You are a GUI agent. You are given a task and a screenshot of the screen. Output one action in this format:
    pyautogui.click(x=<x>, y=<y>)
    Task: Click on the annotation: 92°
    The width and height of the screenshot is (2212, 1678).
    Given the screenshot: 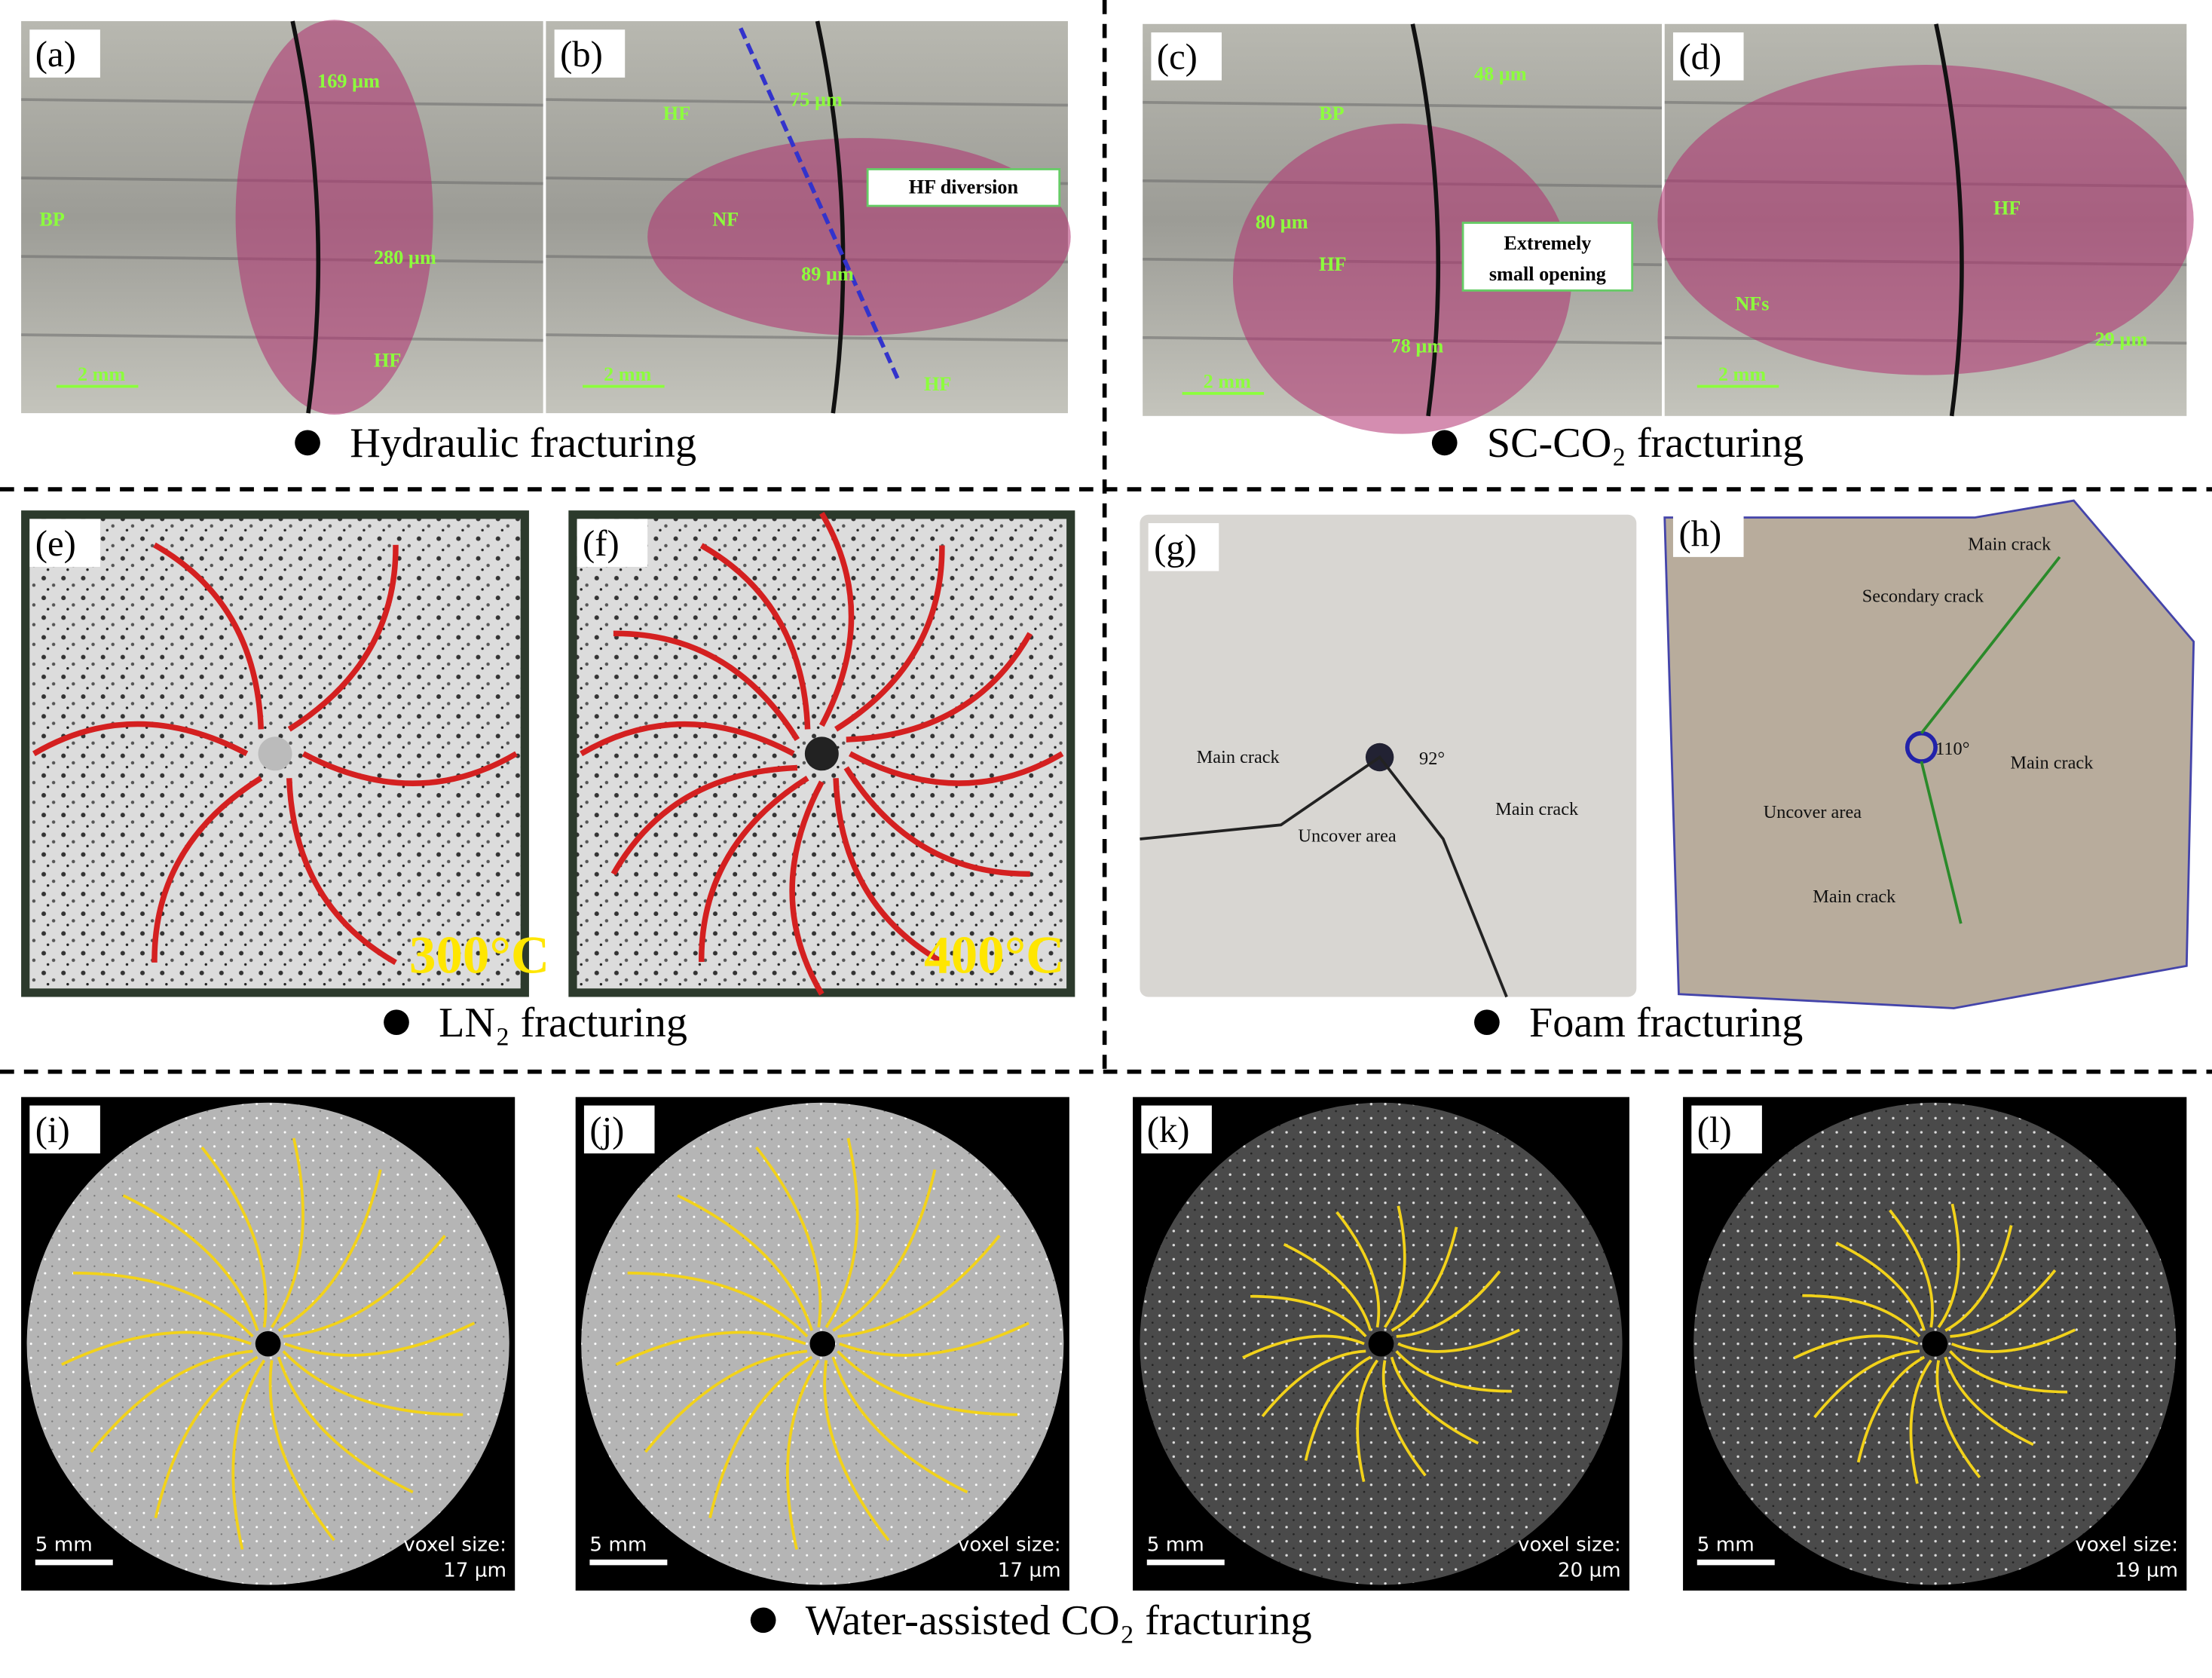 What is the action you would take?
    pyautogui.click(x=1432, y=759)
    